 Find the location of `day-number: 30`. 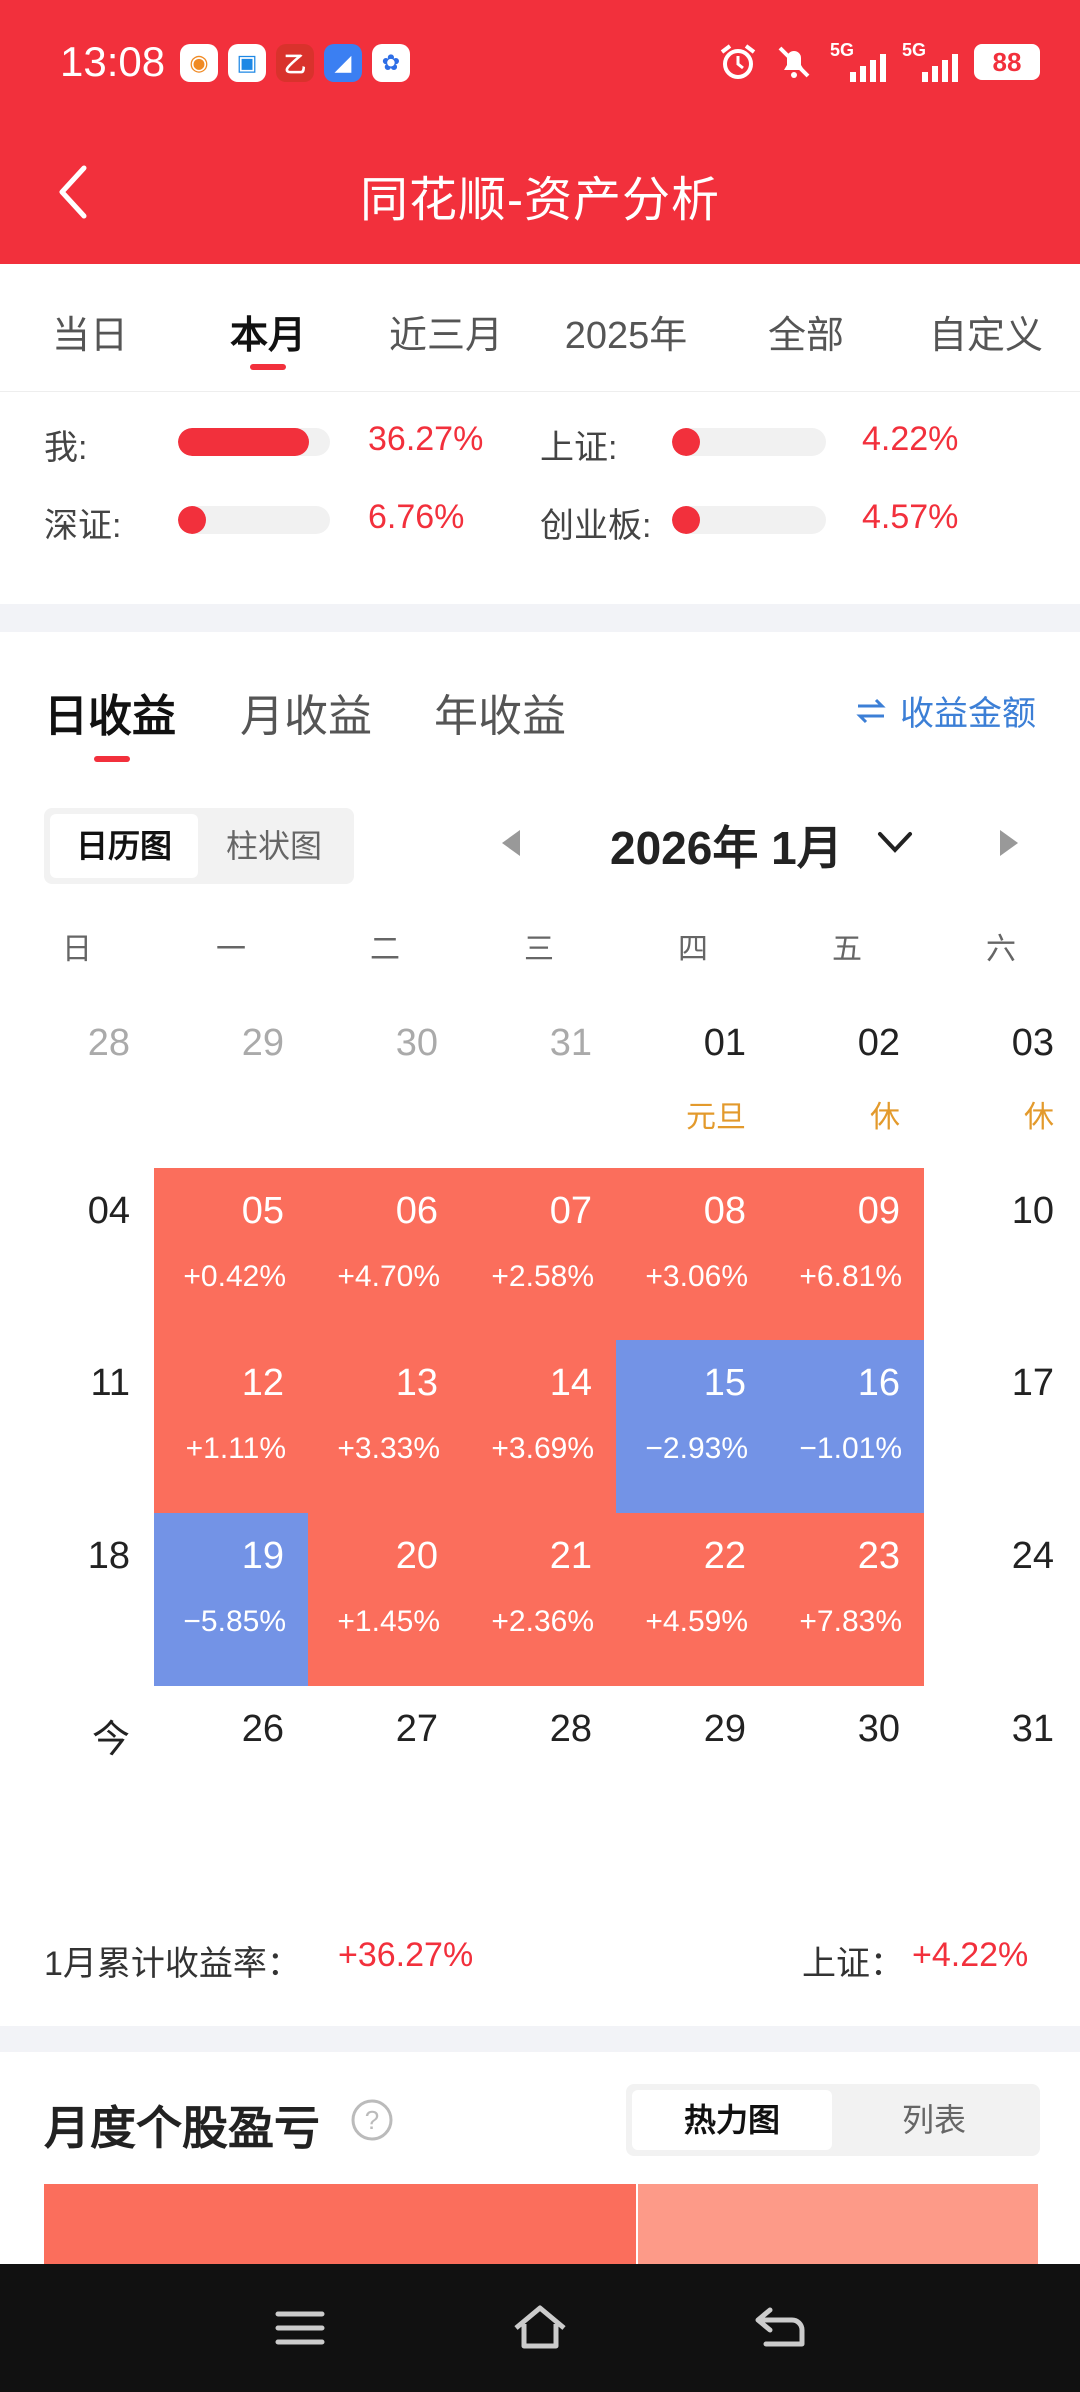

day-number: 30 is located at coordinates (878, 1729).